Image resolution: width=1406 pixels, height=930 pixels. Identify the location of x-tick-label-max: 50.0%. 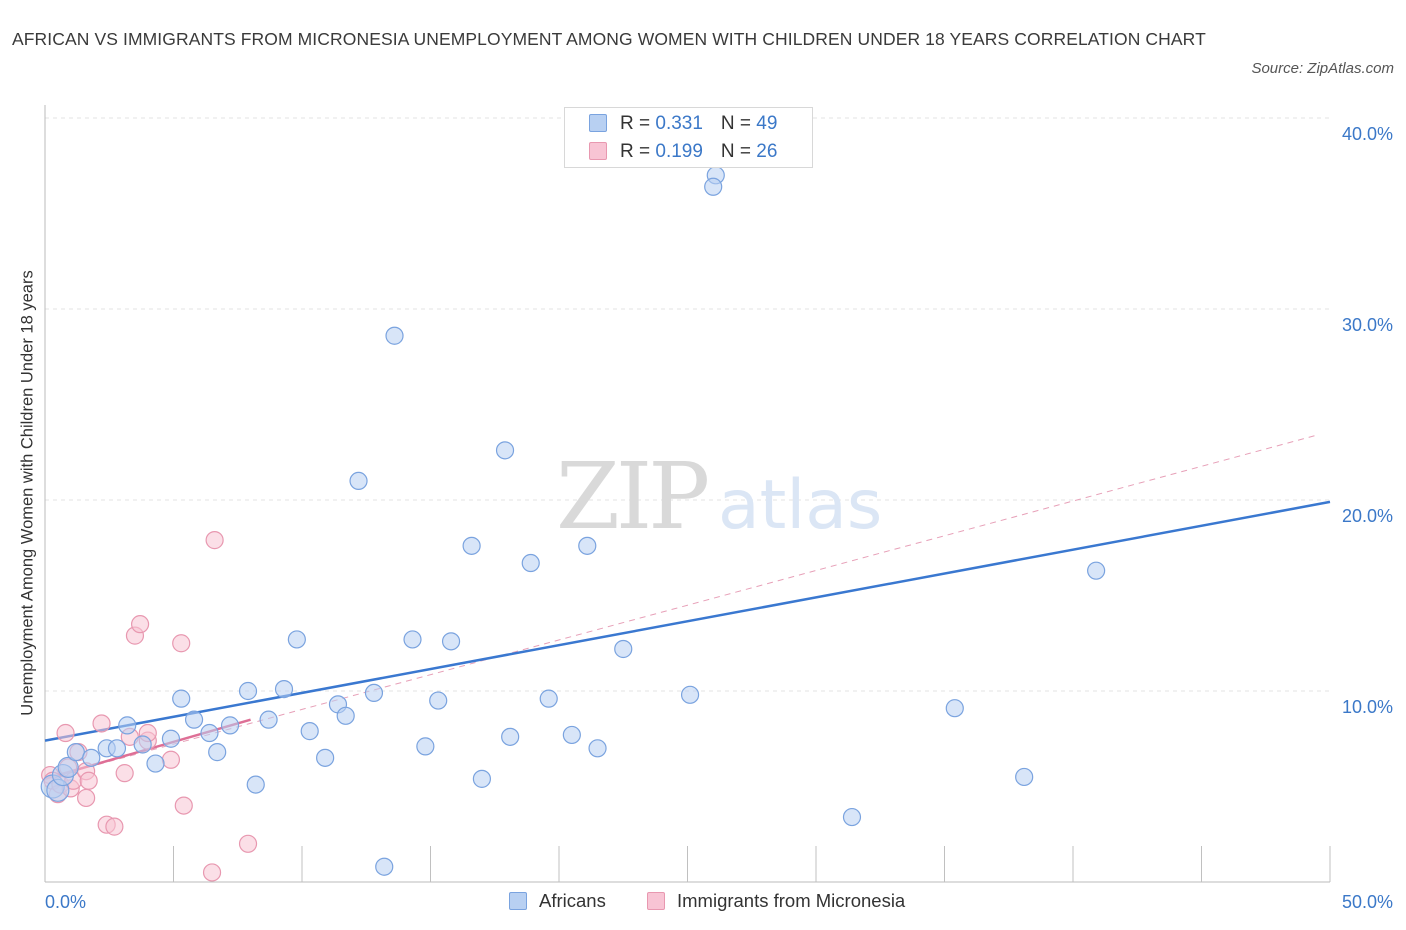
(1367, 902).